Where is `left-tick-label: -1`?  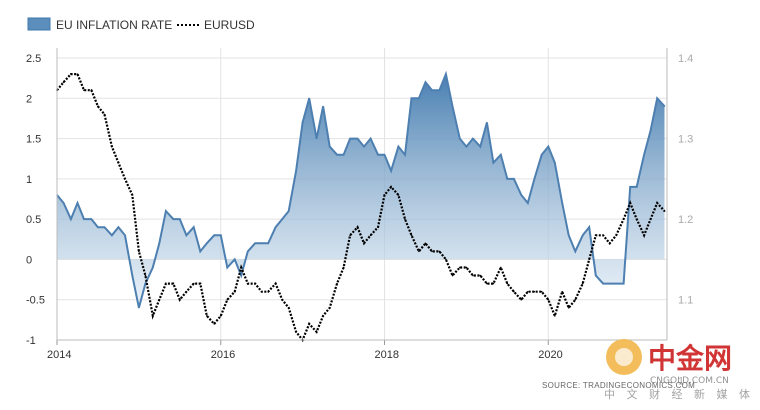 left-tick-label: -1 is located at coordinates (31, 341).